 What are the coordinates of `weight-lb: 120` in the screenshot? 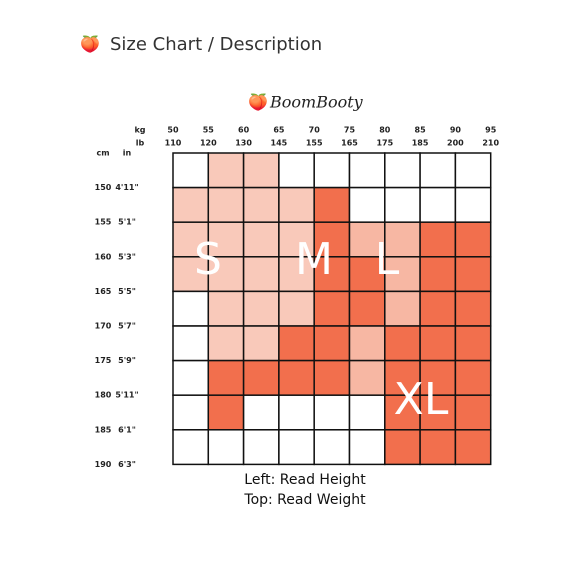 It's located at (208, 143).